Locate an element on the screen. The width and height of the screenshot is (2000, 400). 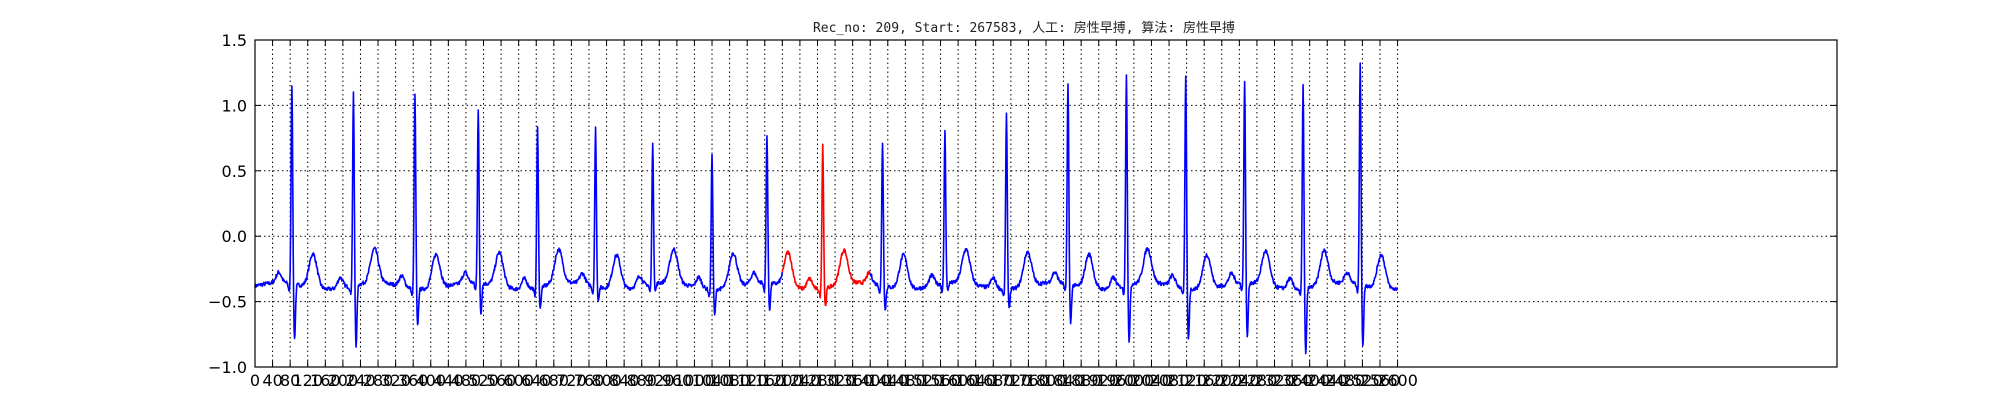
x-tick-label: 1320 is located at coordinates (835, 380).